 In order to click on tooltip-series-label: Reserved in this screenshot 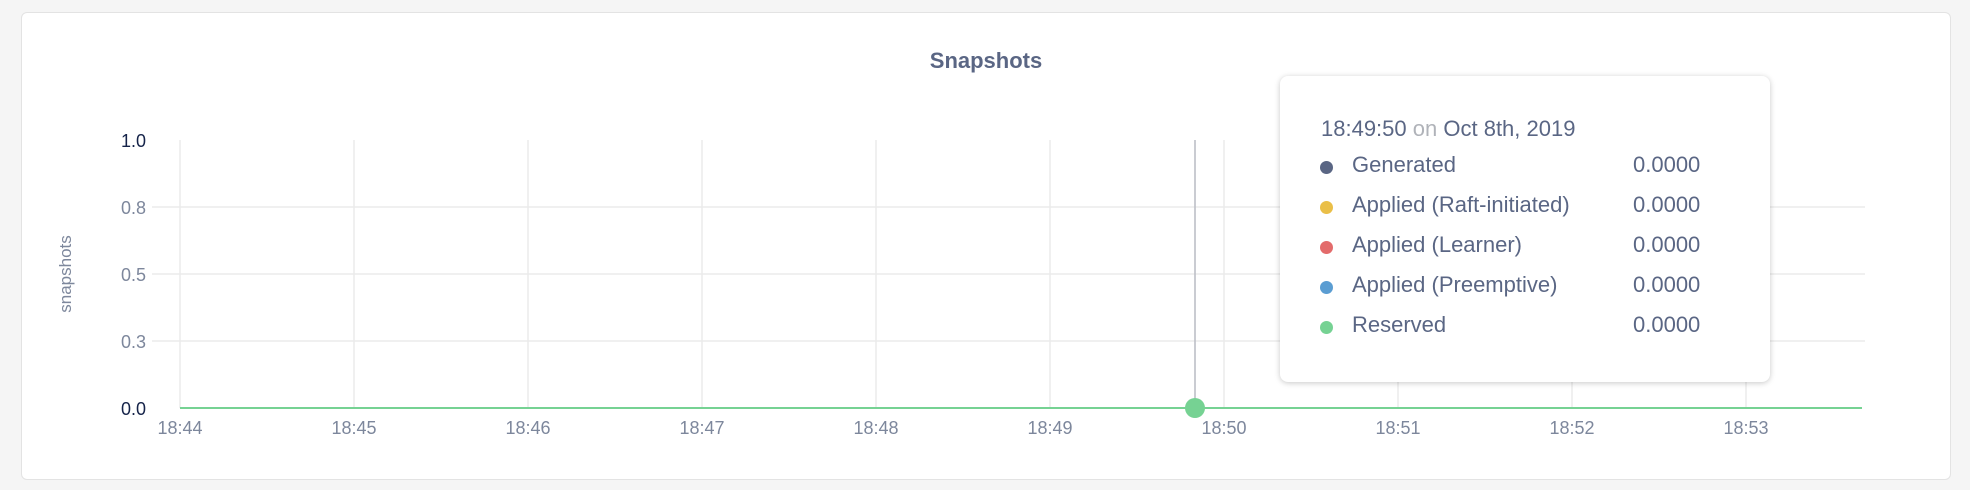, I will do `click(1399, 324)`.